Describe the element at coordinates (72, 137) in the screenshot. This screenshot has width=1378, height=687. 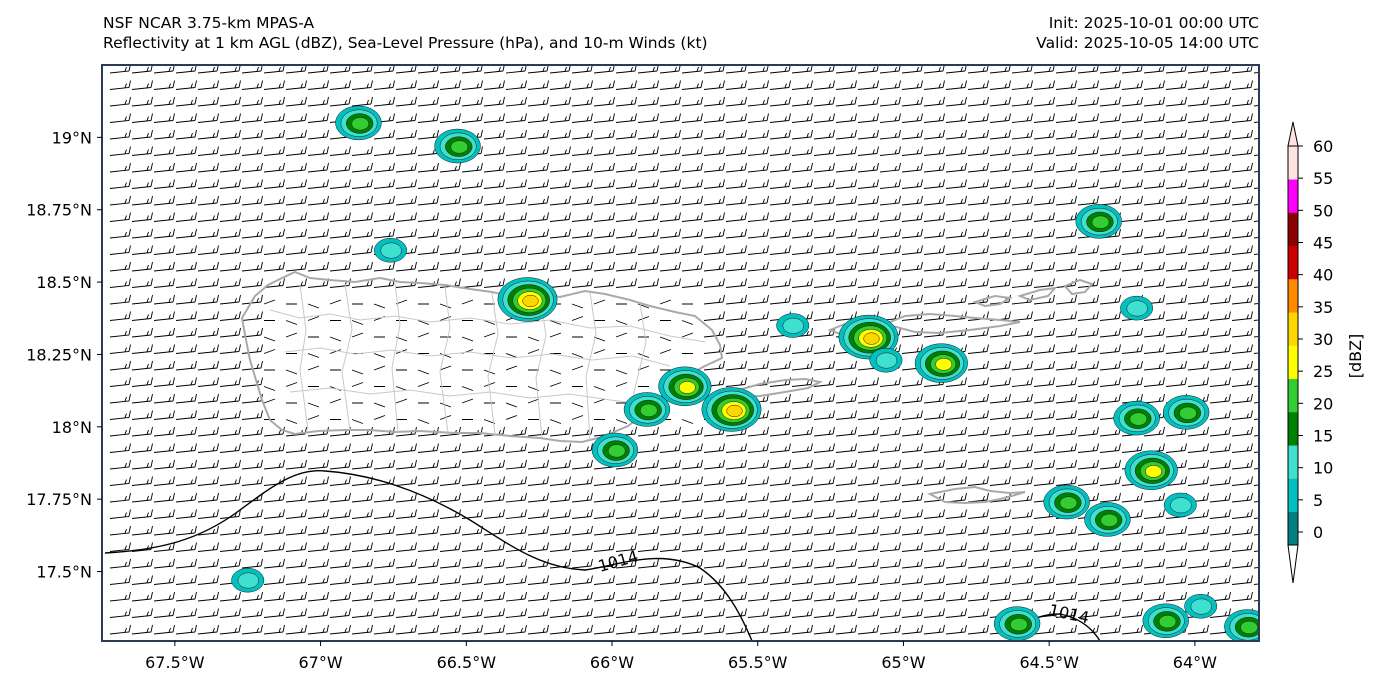
I see `lat-tick-label: 19°N` at that location.